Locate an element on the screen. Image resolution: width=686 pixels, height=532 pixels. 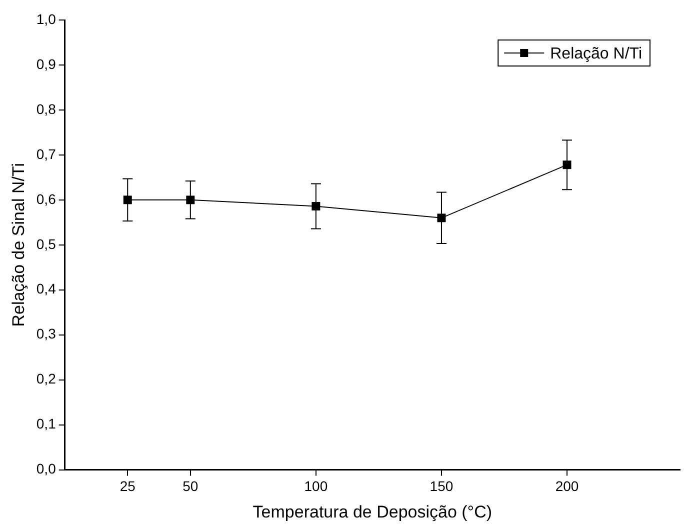
x-tick-label: 100 is located at coordinates (316, 486).